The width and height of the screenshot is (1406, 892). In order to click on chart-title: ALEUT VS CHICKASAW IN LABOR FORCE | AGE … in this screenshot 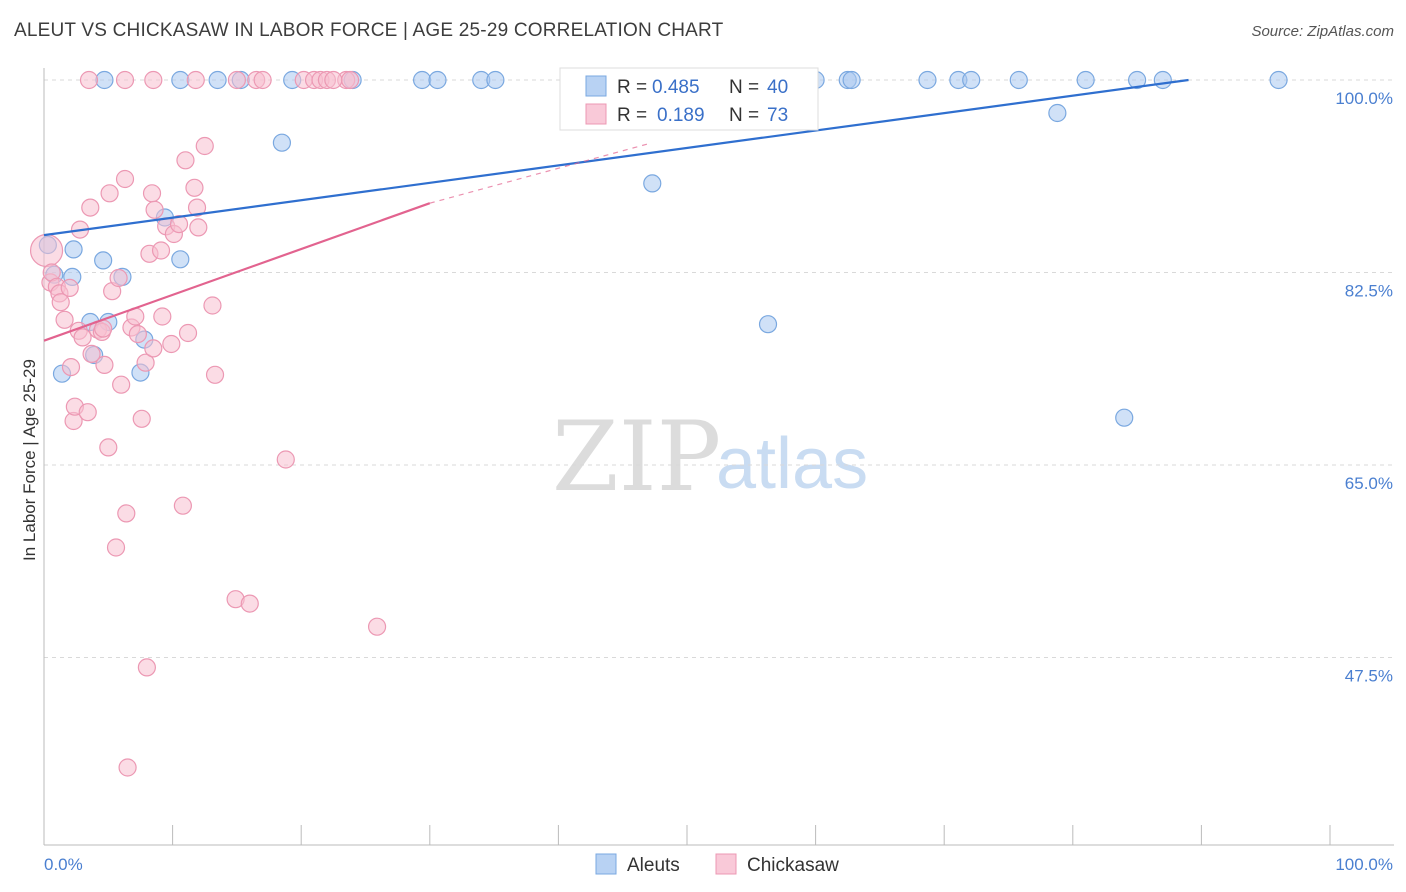, I will do `click(369, 30)`.